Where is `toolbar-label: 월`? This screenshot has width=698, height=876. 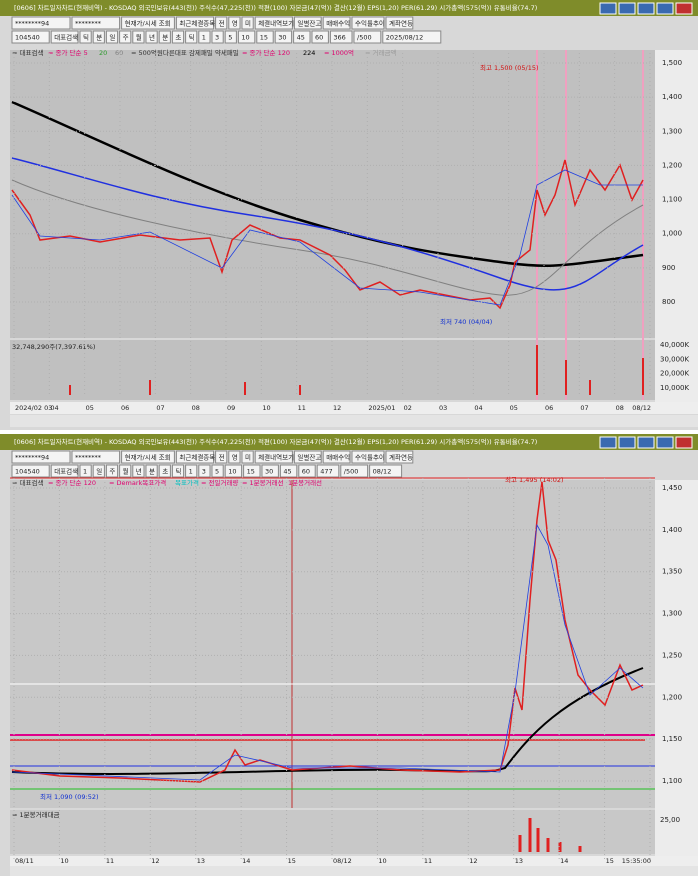
toolbar-label: 월 is located at coordinates (139, 37).